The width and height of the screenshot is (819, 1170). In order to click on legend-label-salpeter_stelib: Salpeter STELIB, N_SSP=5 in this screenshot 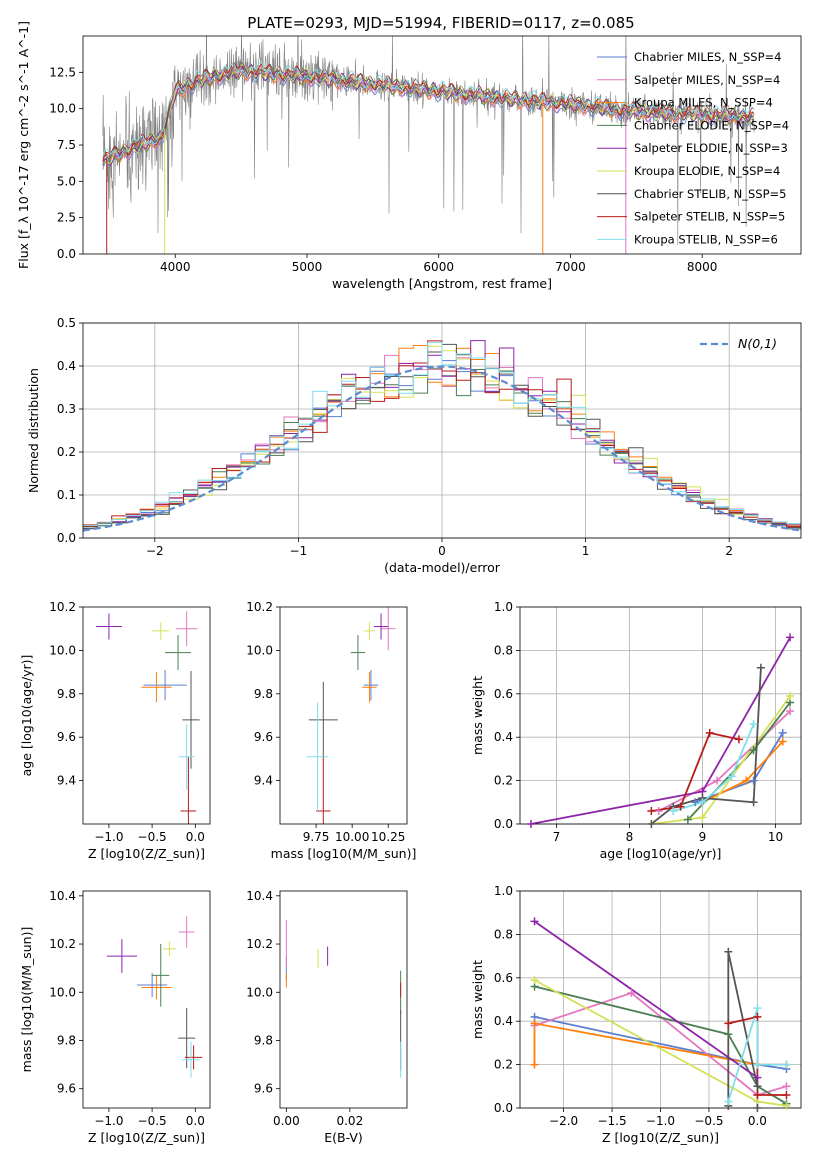, I will do `click(709, 217)`.